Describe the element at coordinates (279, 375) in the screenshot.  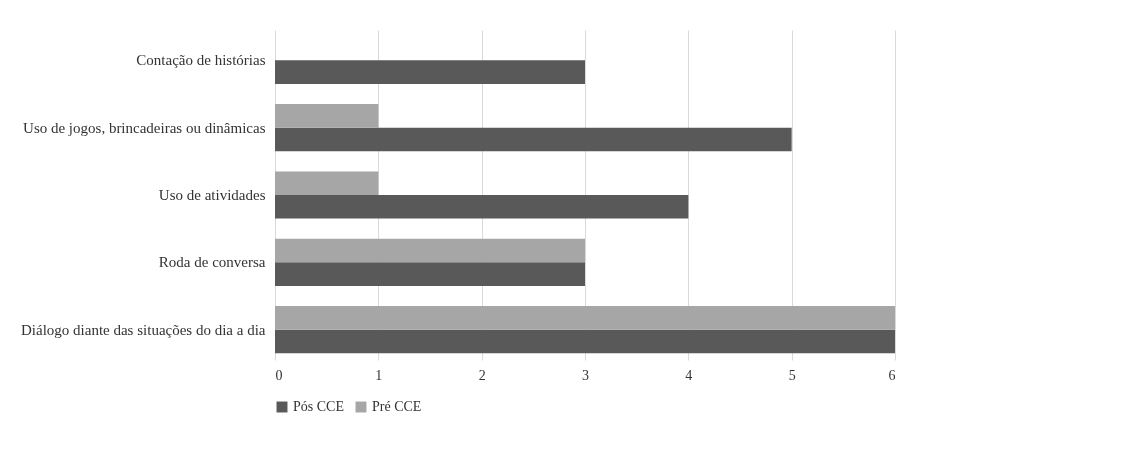
I see `x-tick-label: 0` at that location.